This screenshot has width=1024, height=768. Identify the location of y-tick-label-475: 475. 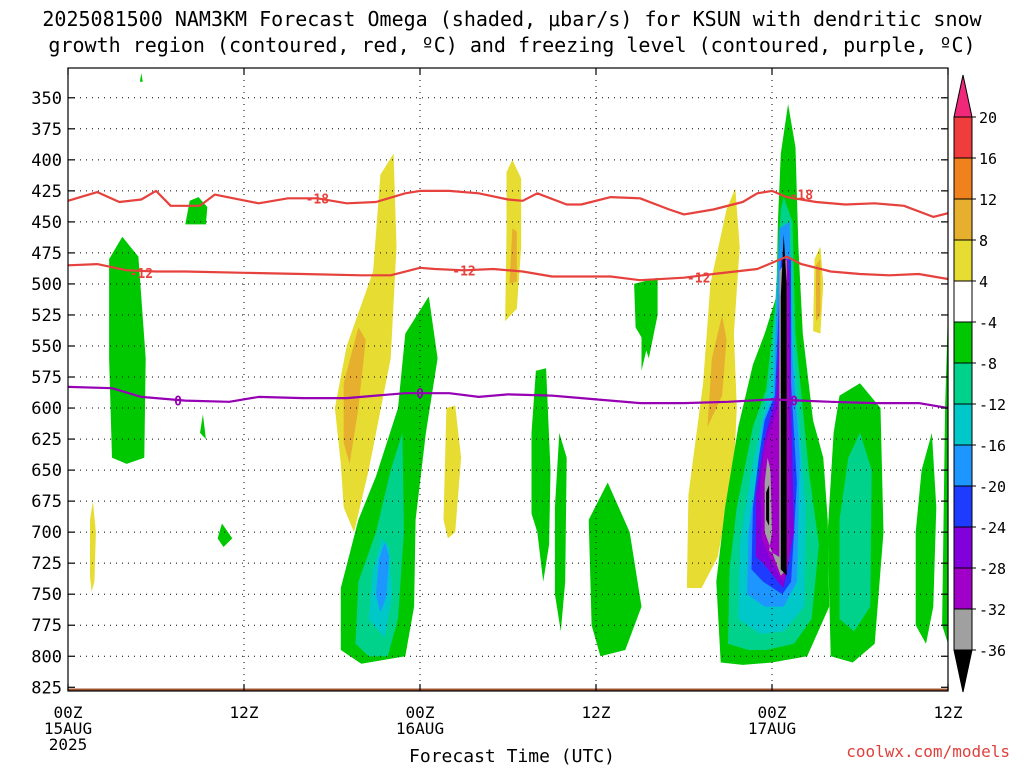
(46, 254).